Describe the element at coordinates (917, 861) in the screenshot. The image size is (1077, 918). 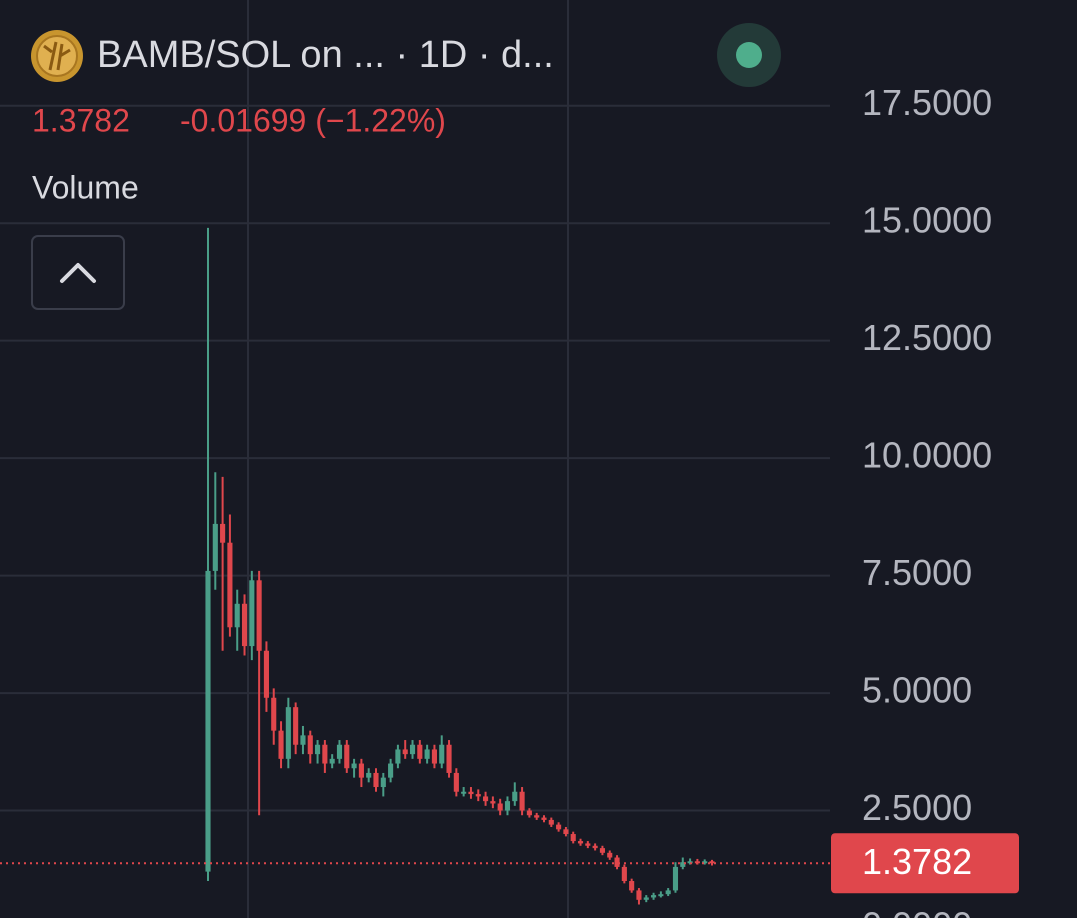
I see `last-price-label: 1.3782` at that location.